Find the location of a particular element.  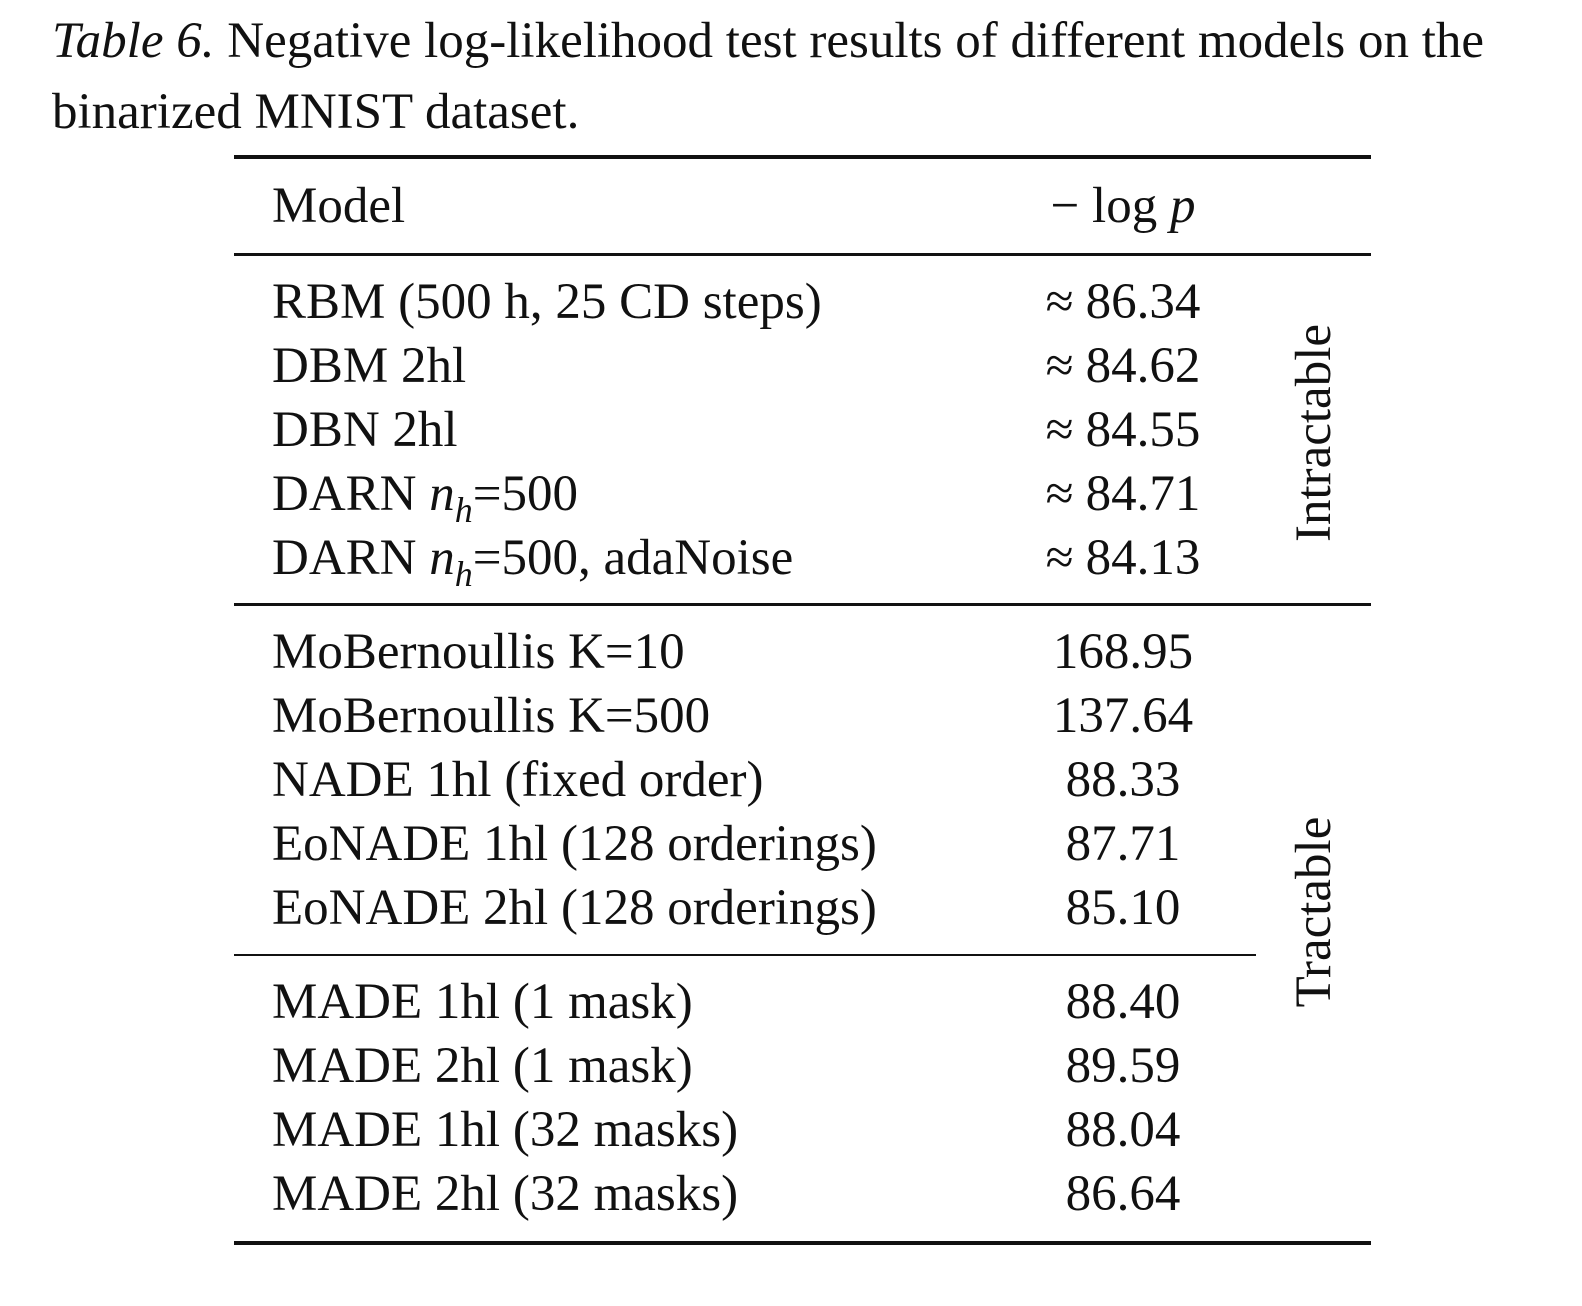

row-model-name: MoBernoullis K=500 is located at coordinates (491, 716).